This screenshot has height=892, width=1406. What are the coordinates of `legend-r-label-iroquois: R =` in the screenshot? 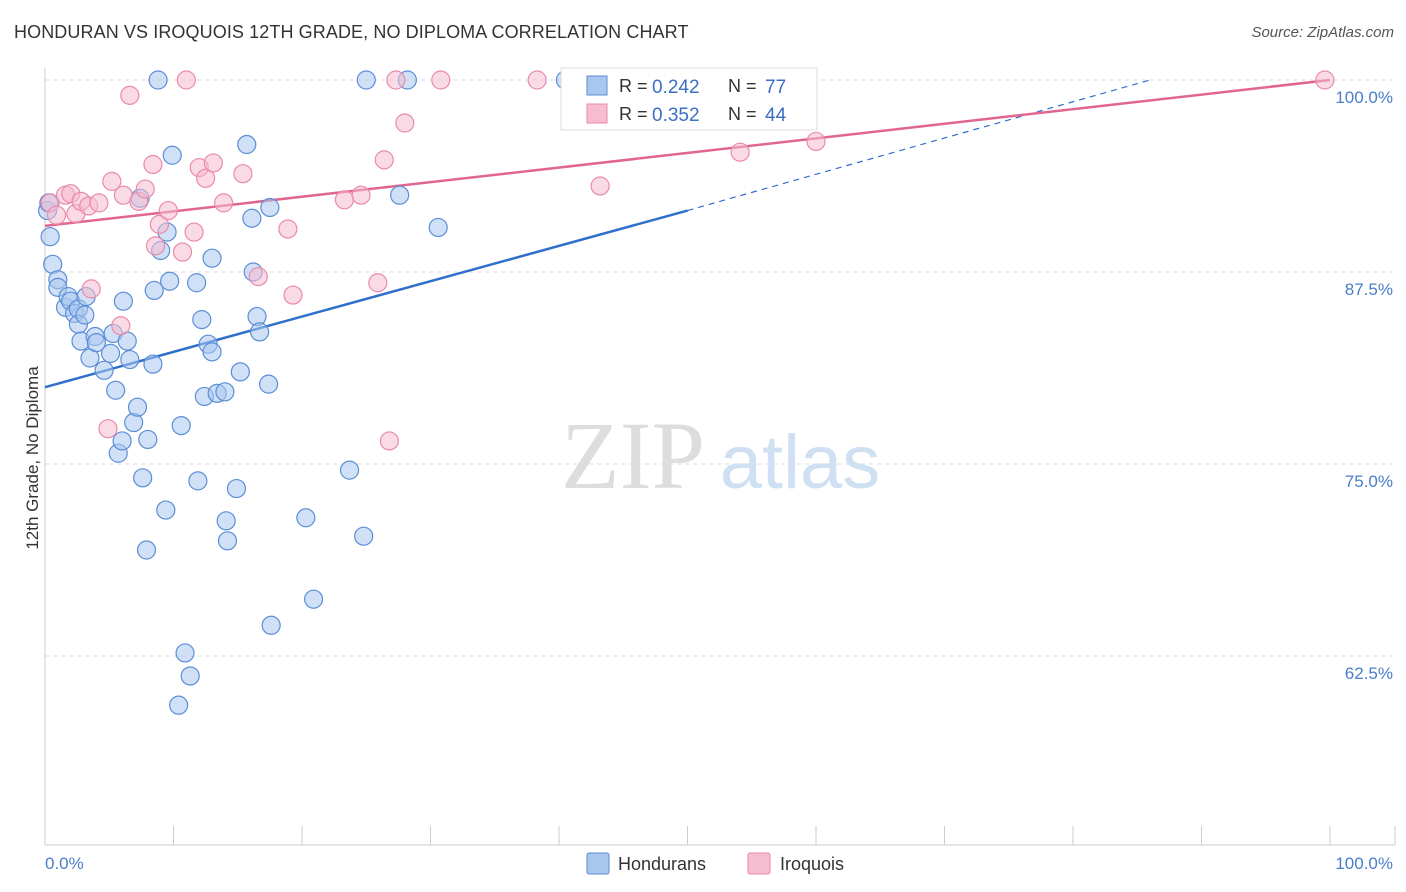 It's located at (633, 114).